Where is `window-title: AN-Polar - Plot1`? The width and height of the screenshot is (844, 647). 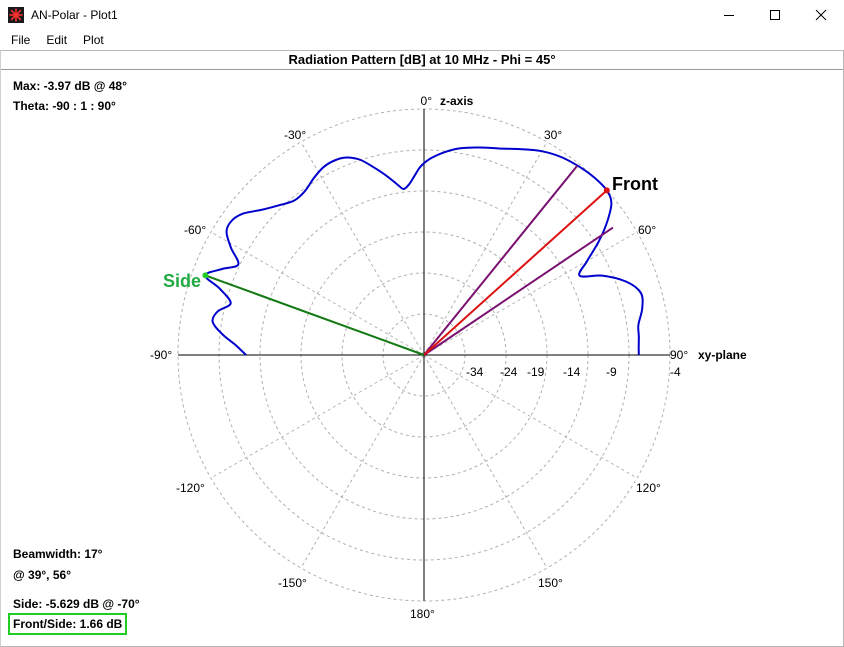
window-title: AN-Polar - Plot1 is located at coordinates (74, 15).